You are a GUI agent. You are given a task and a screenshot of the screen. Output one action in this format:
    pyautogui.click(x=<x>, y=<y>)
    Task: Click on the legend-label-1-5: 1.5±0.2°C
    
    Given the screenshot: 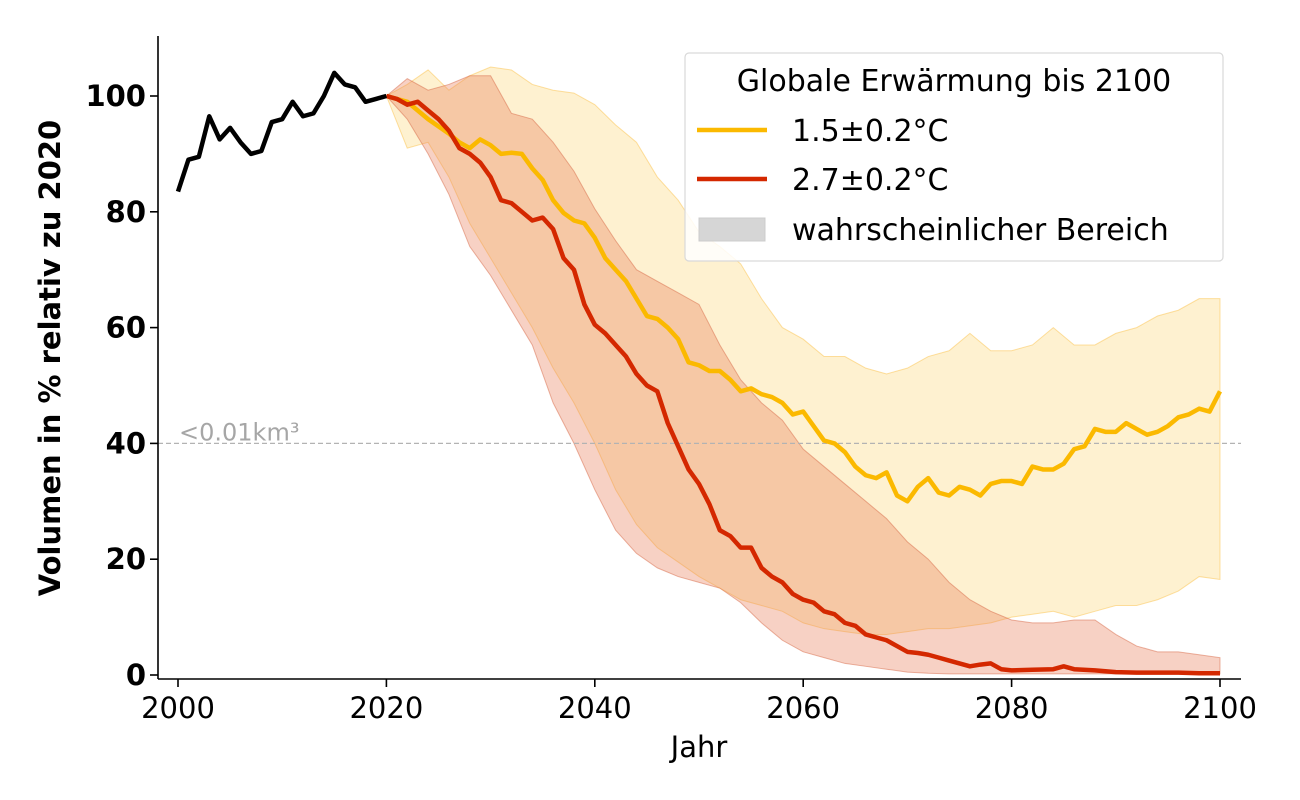 What is the action you would take?
    pyautogui.click(x=870, y=131)
    